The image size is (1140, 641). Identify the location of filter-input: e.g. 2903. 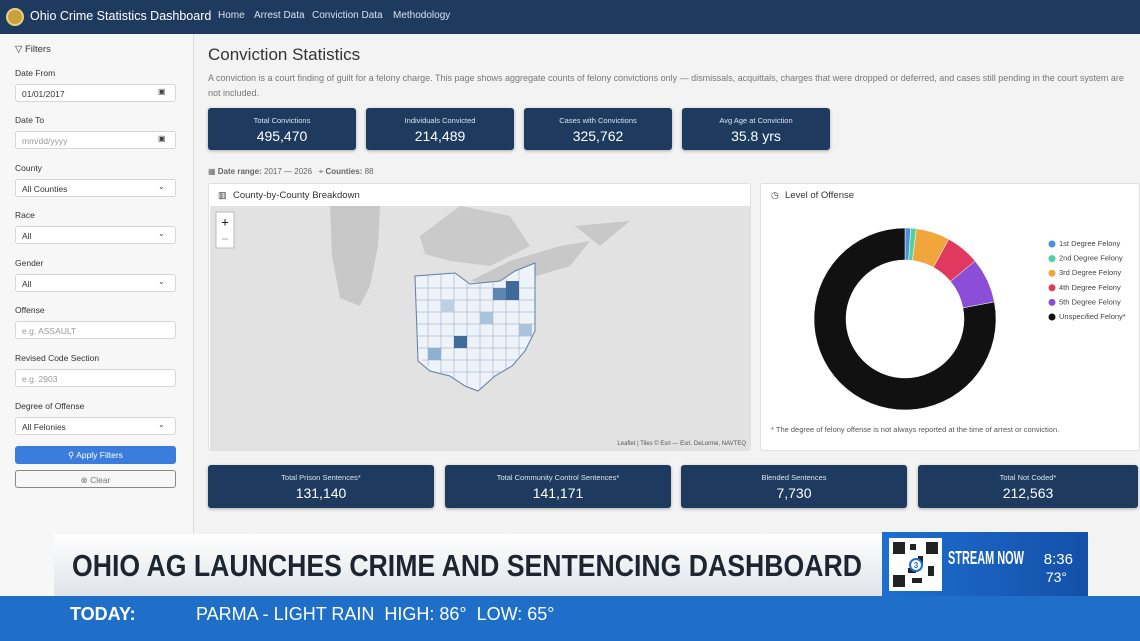
(95, 378).